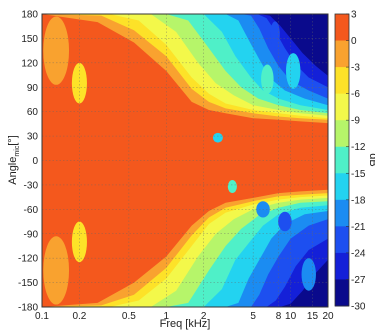 The width and height of the screenshot is (375, 330). I want to click on y-tick-label: -60, so click(31, 210).